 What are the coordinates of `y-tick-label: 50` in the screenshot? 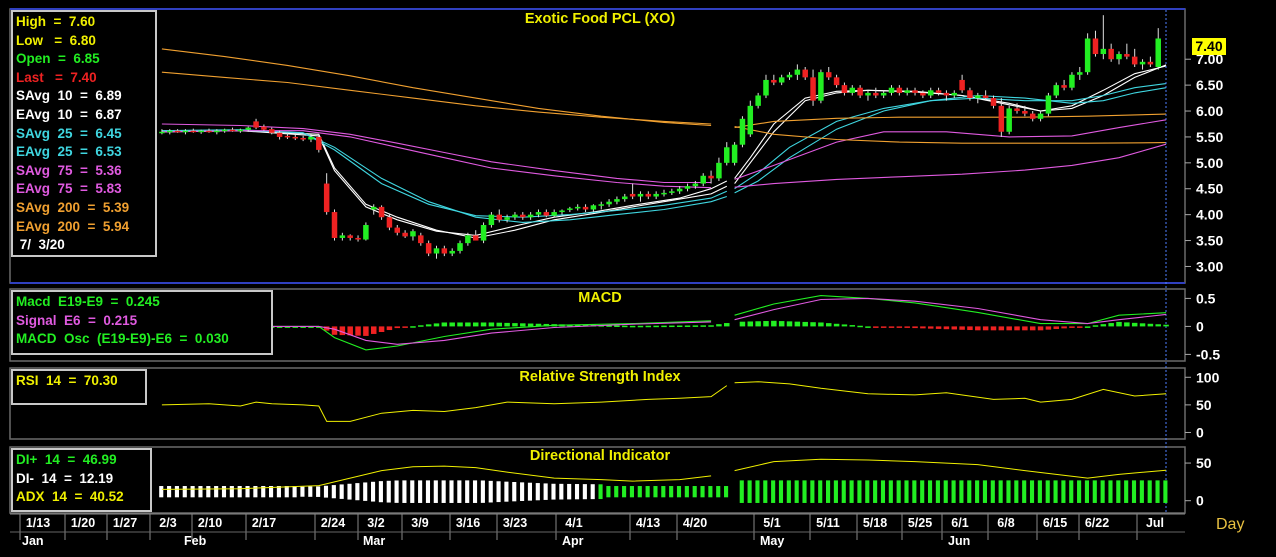 It's located at (1204, 463).